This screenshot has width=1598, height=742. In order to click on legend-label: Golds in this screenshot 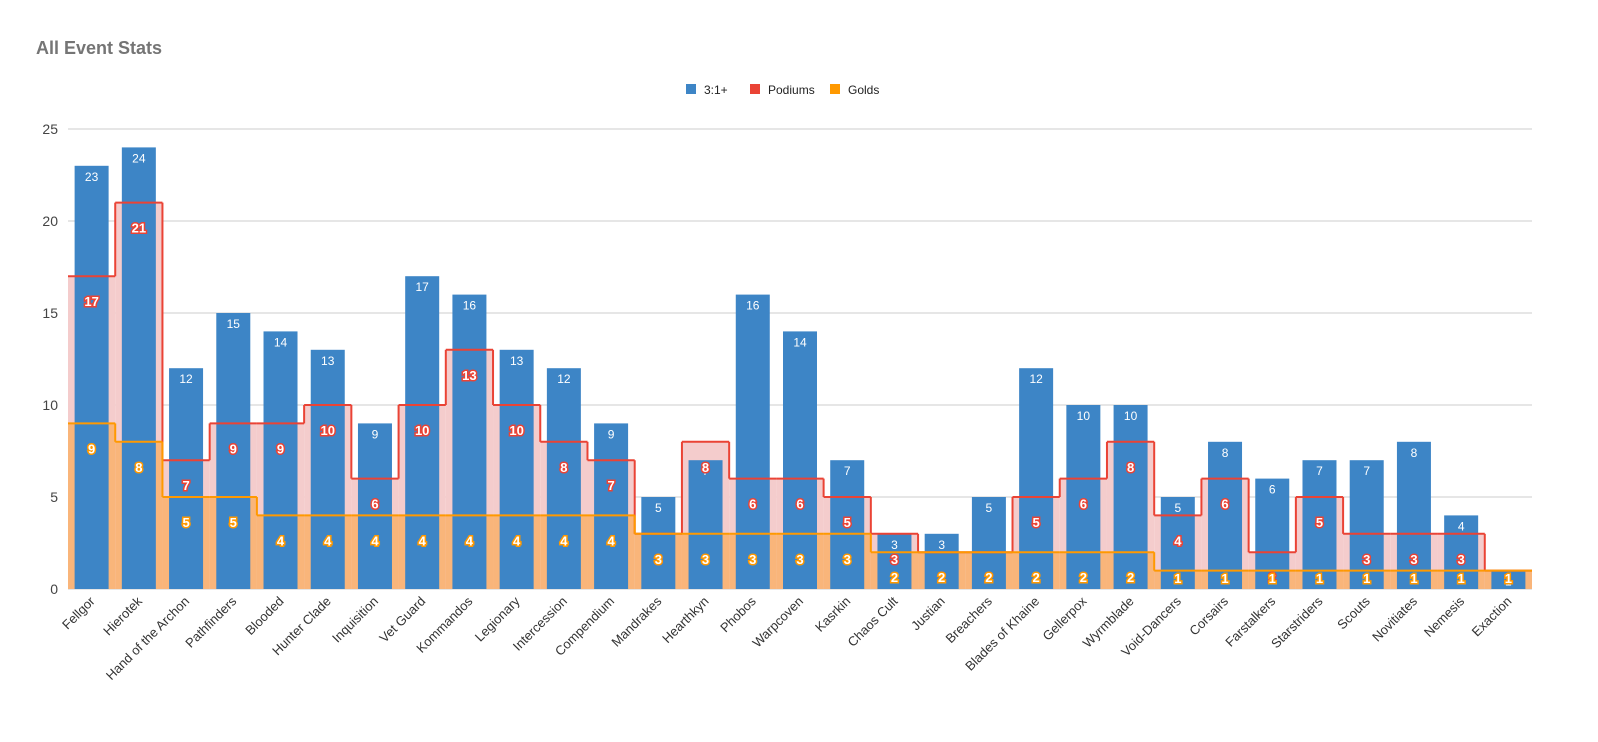, I will do `click(863, 90)`.